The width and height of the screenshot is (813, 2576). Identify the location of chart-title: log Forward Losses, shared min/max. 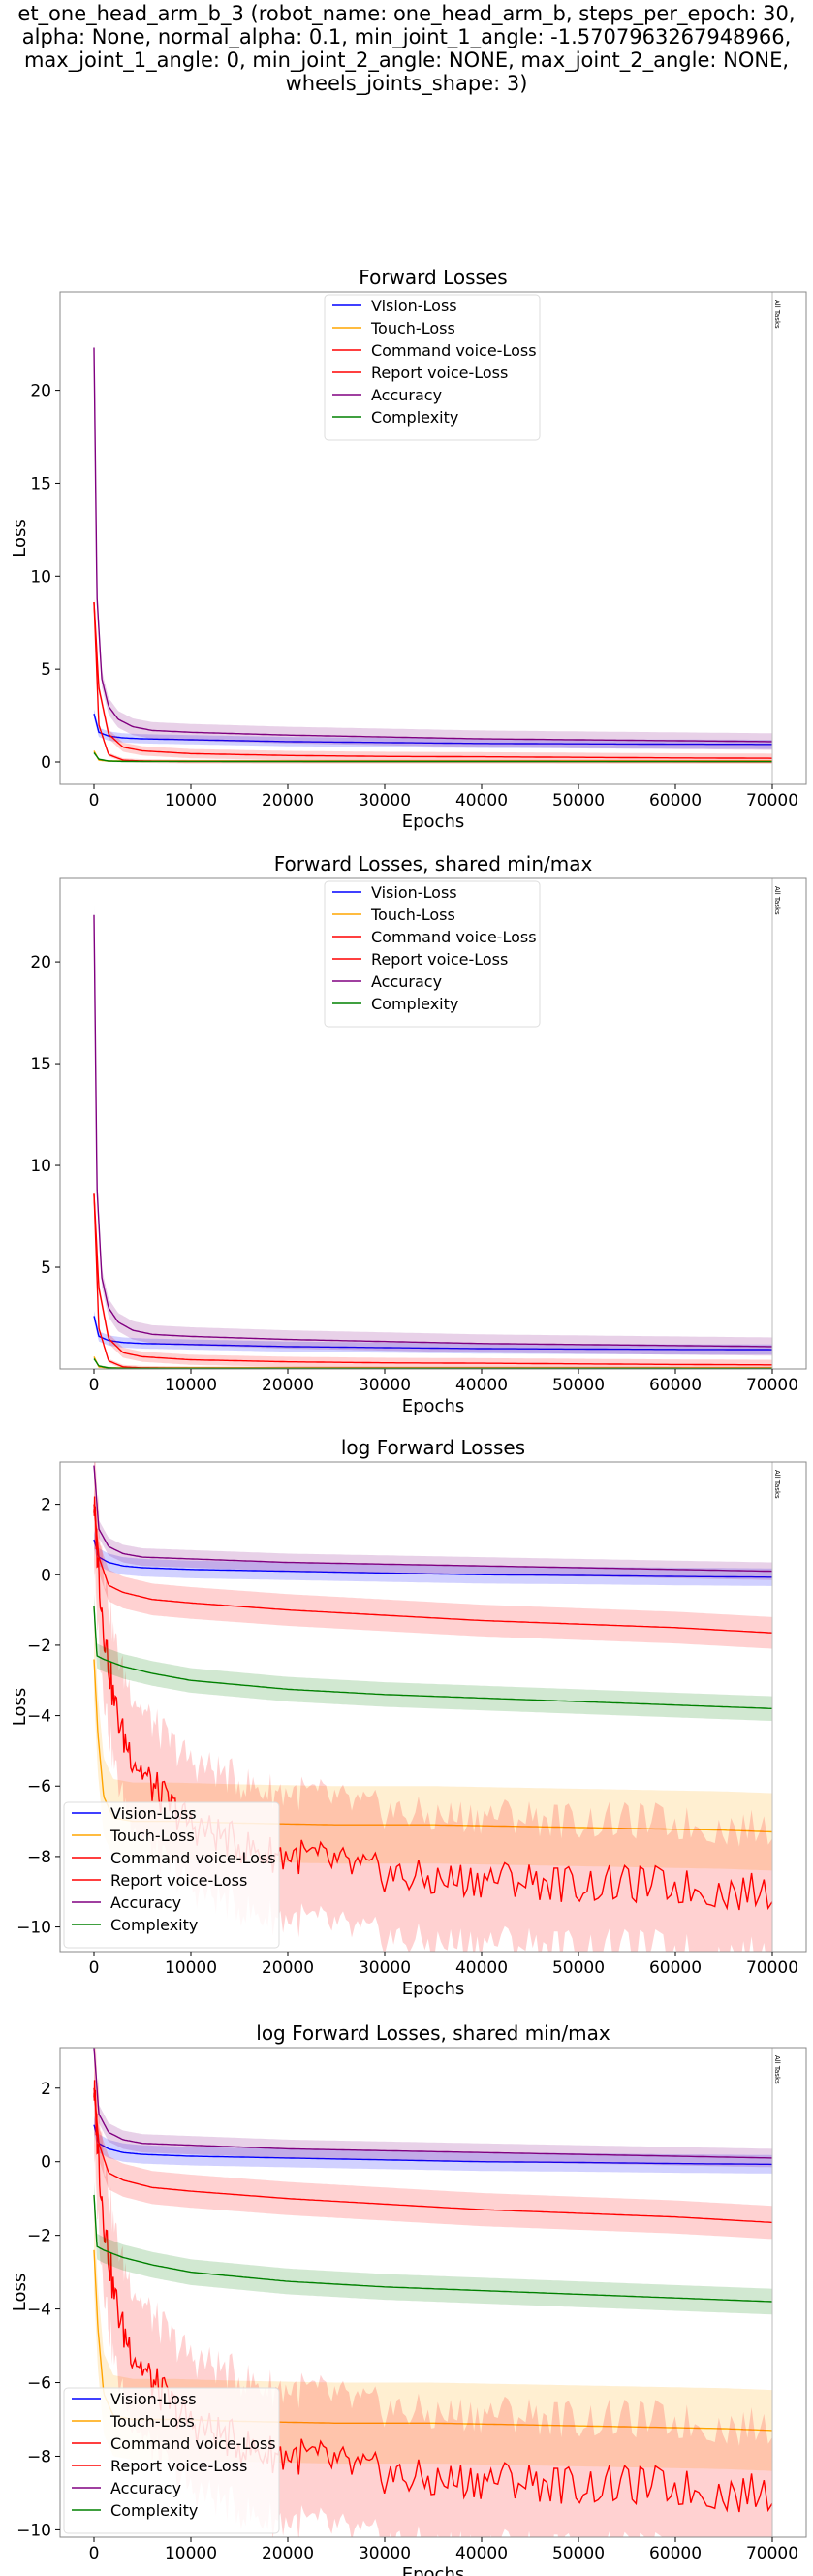
(433, 2033).